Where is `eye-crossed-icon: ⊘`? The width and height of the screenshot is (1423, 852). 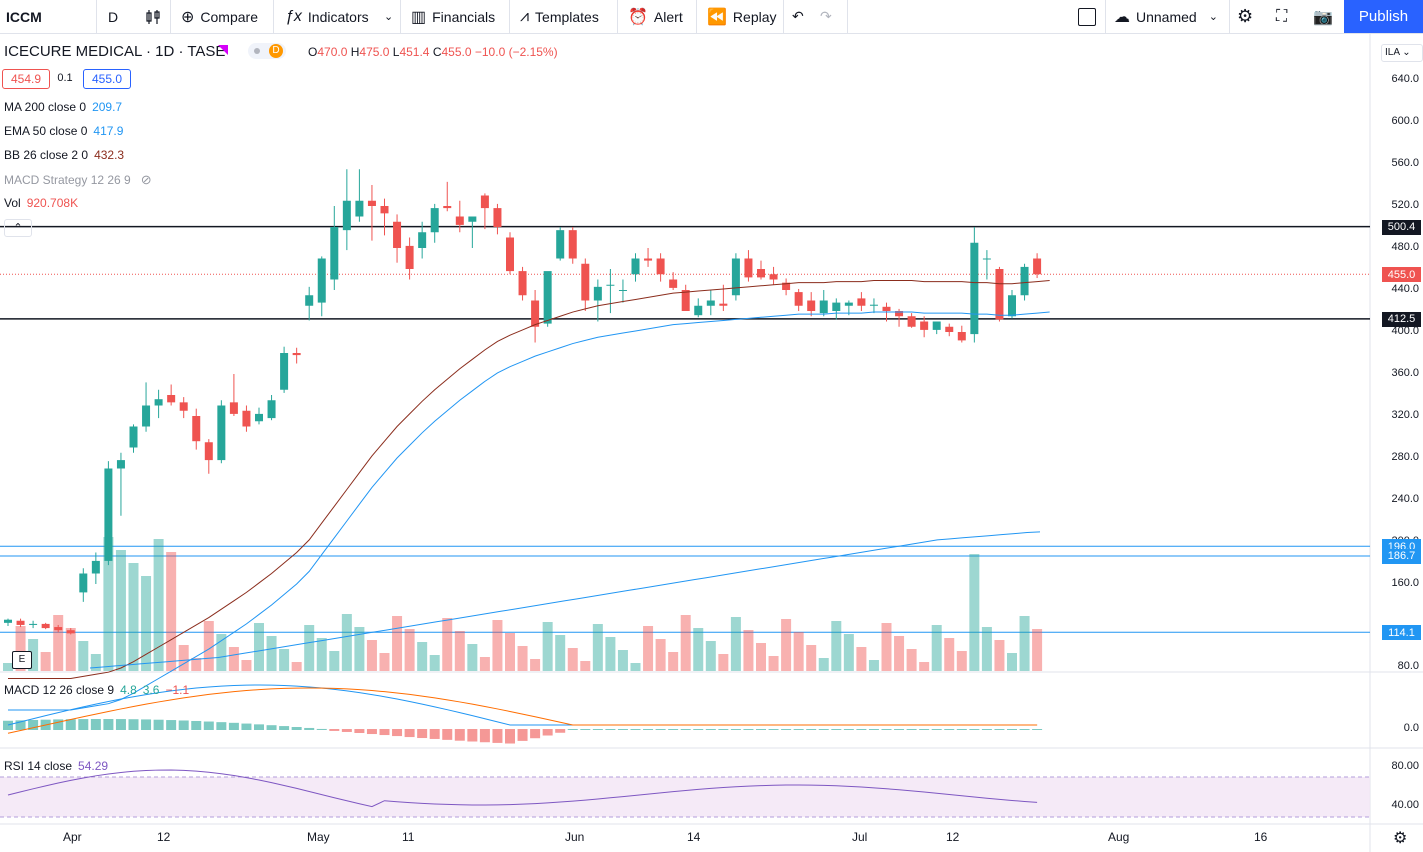 eye-crossed-icon: ⊘ is located at coordinates (146, 179).